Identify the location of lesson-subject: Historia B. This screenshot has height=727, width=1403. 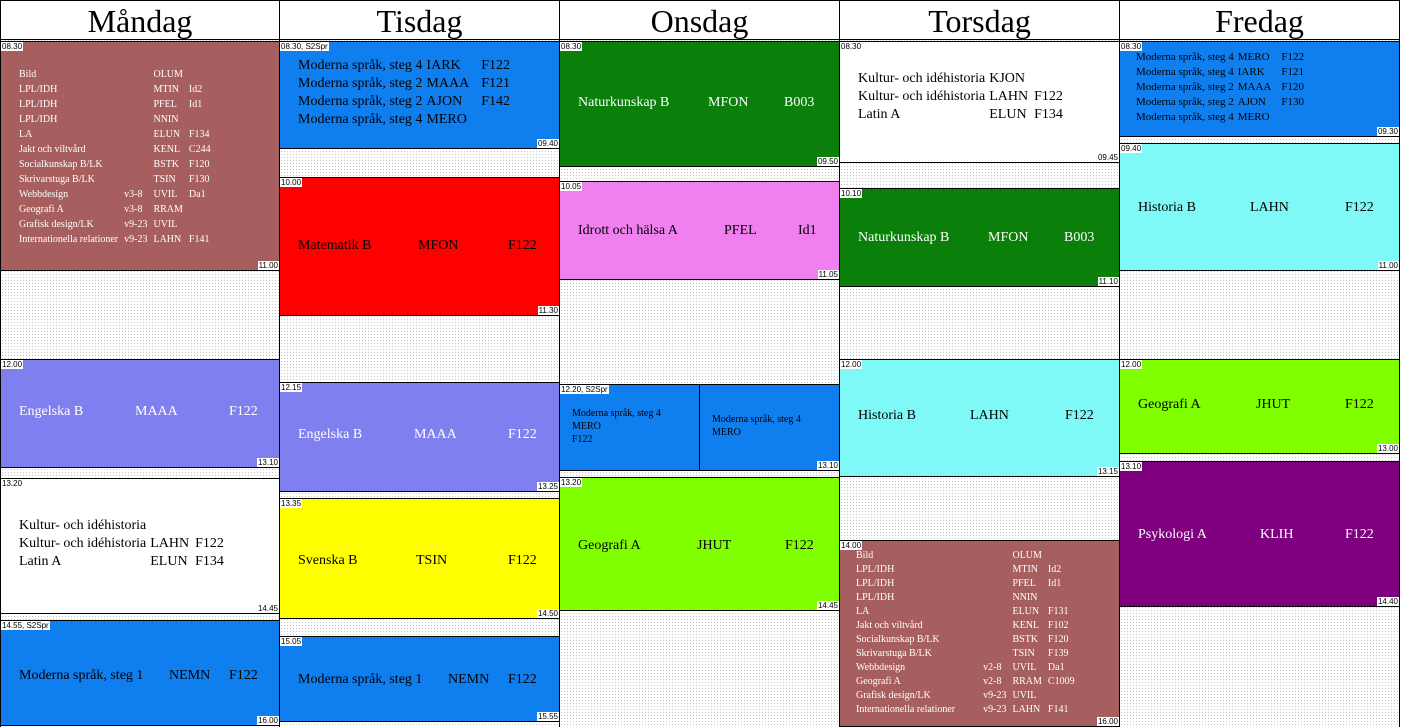
(1167, 207).